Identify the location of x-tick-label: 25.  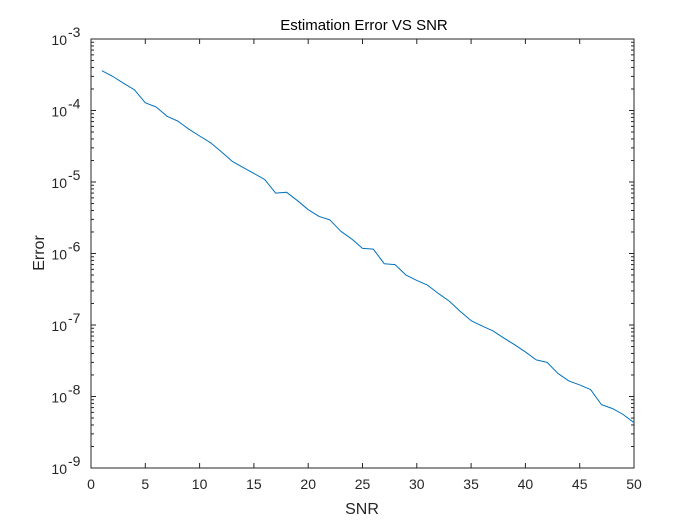
(363, 484).